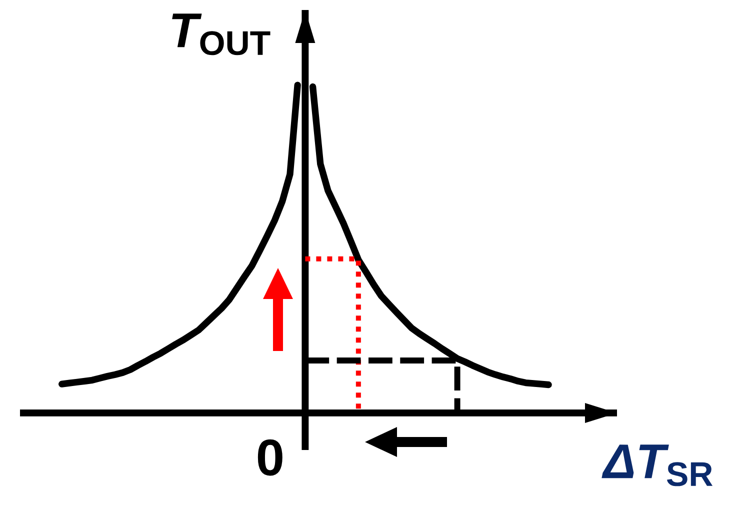 The width and height of the screenshot is (731, 505). I want to click on y-axis-title: T$_{OUT}$, so click(221, 35).